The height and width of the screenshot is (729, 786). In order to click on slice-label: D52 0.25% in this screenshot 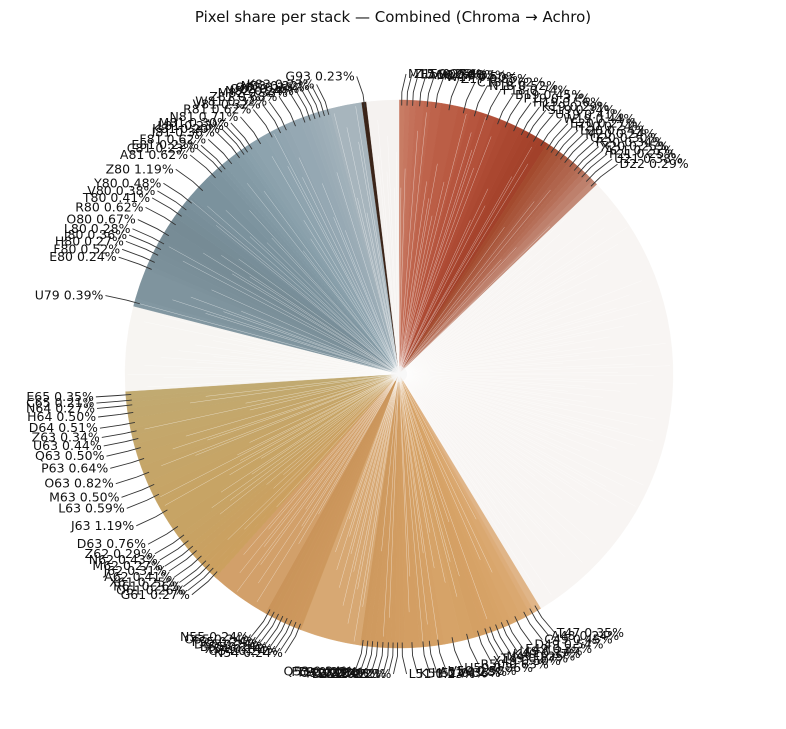, I will do `click(346, 673)`.